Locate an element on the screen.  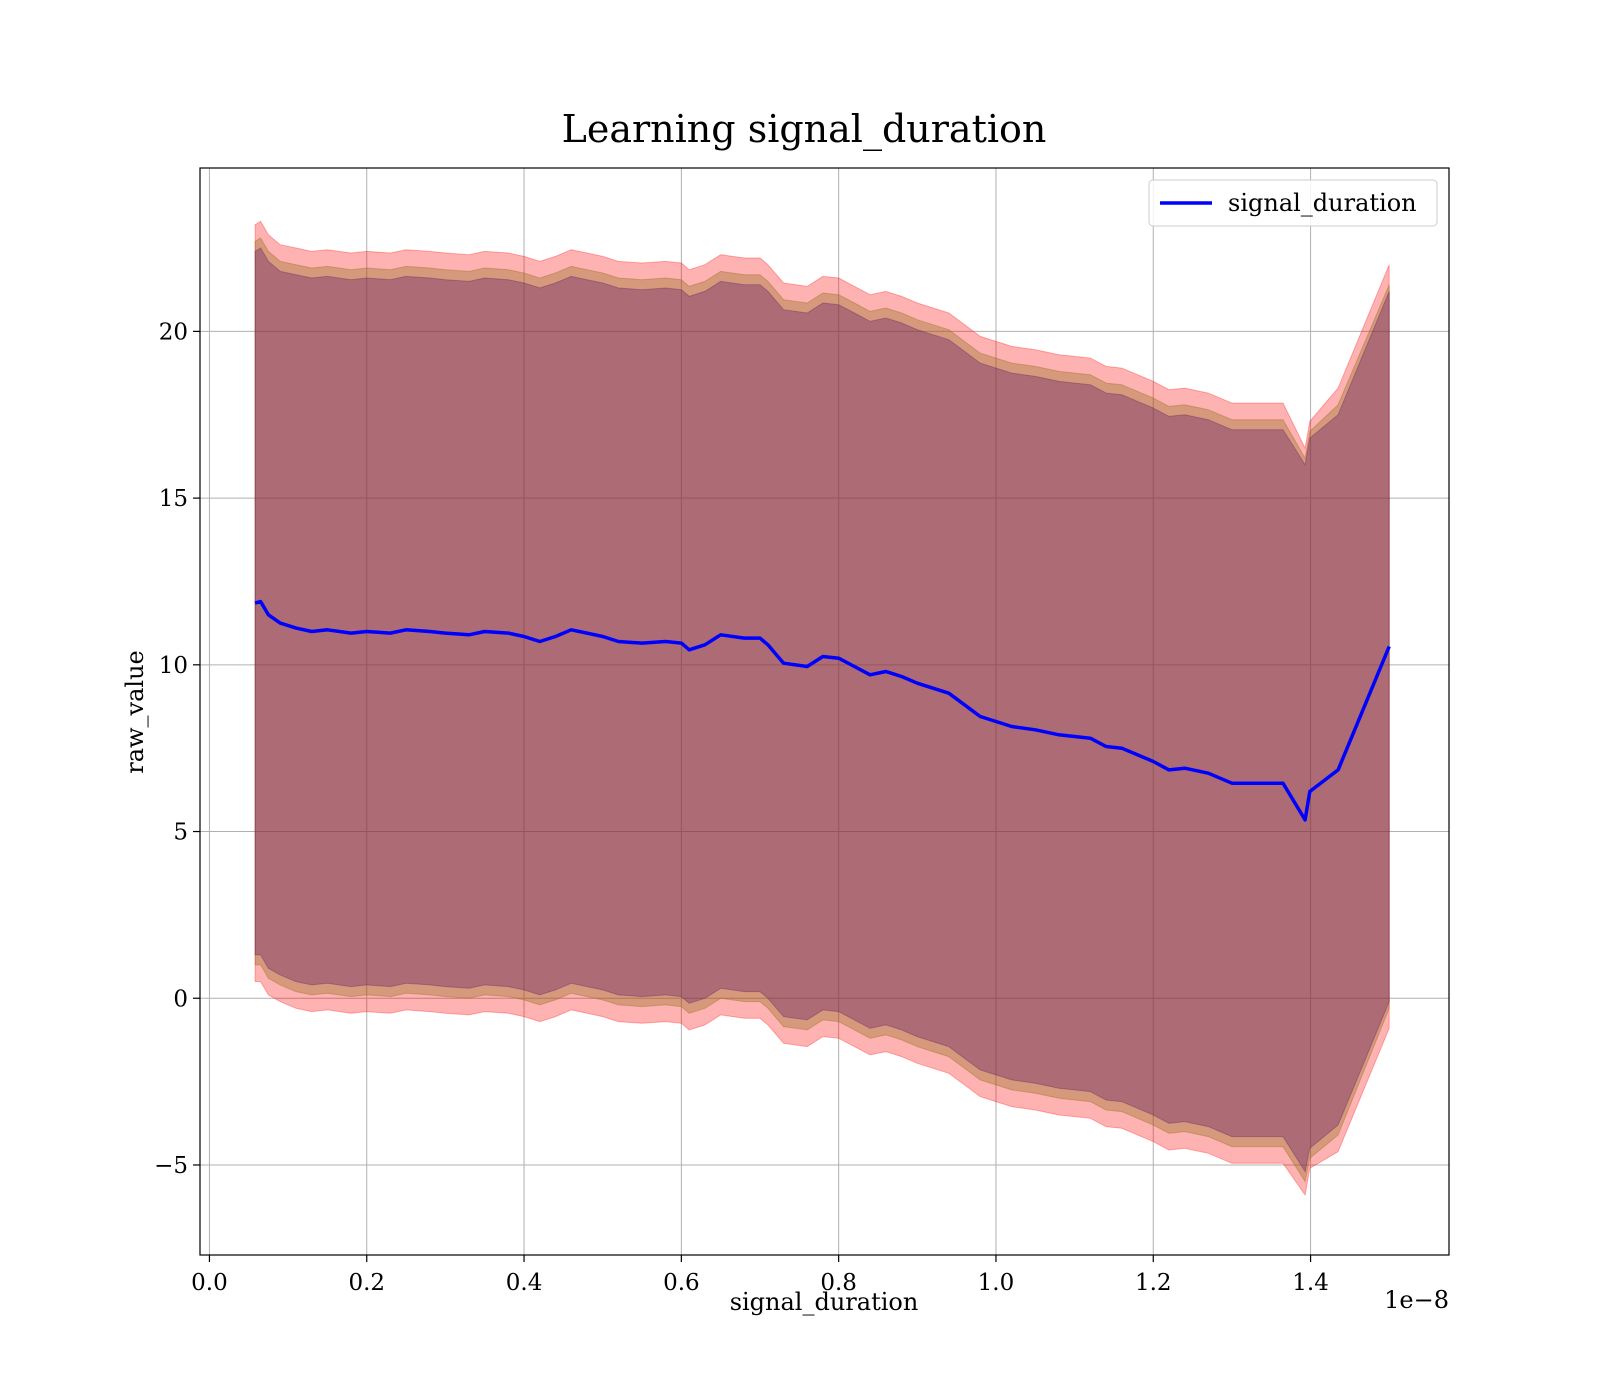
series-line-signal-duration is located at coordinates (822, 710).